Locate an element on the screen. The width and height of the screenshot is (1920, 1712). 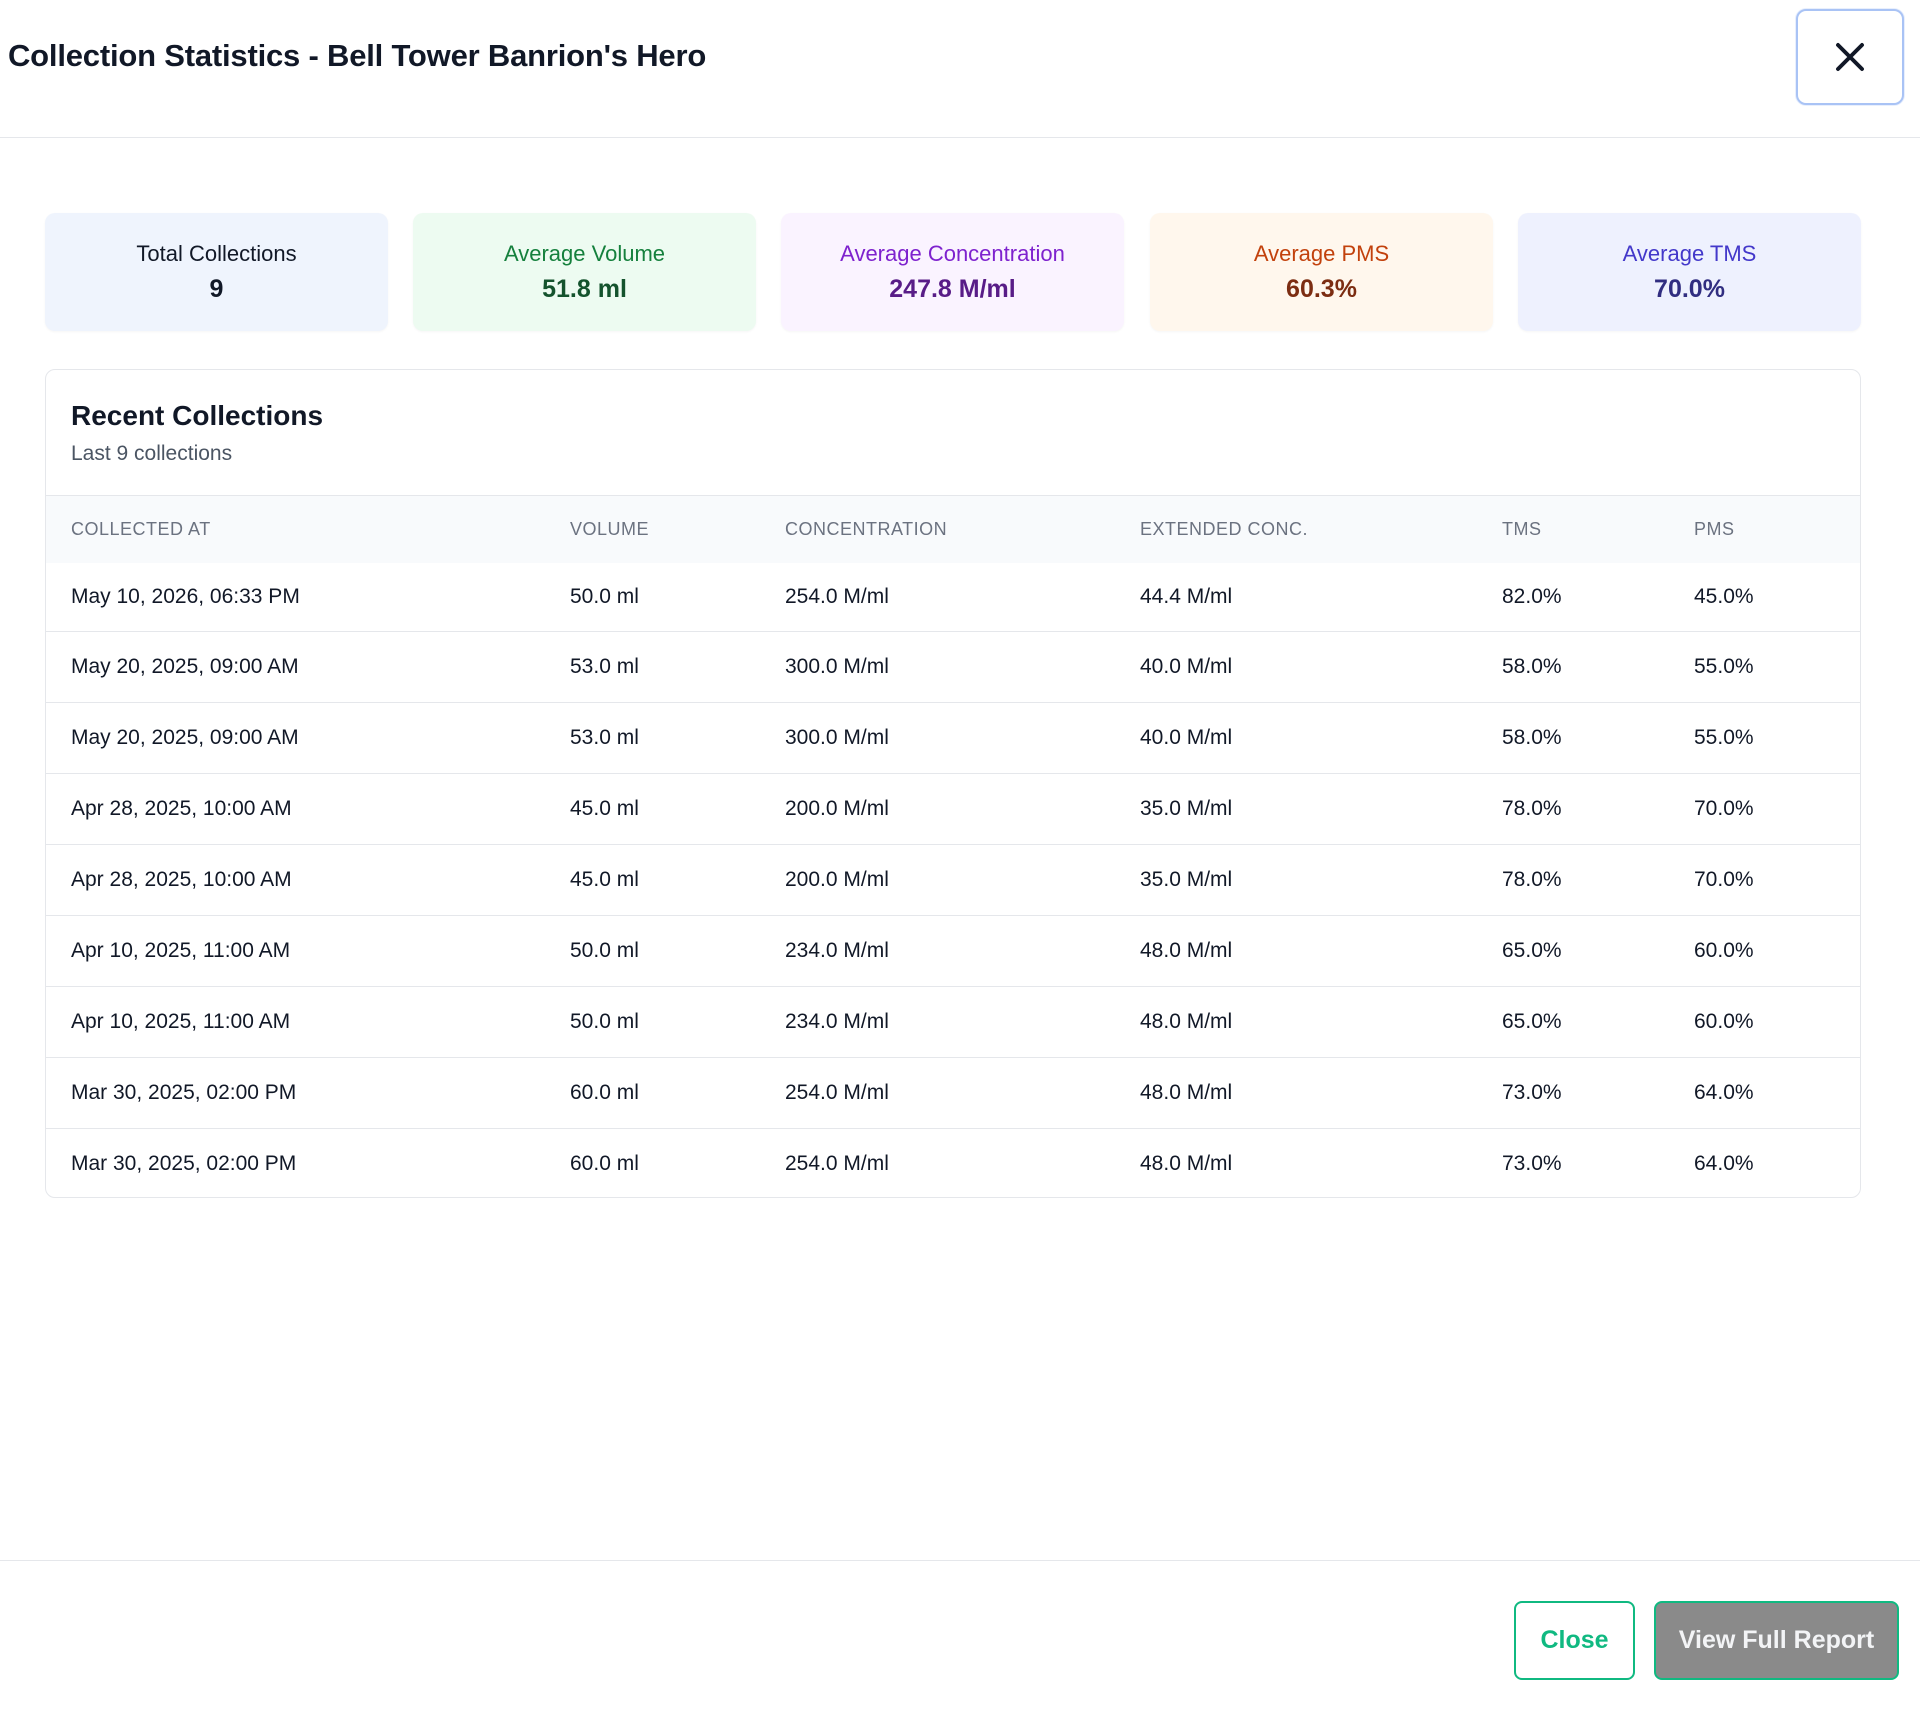
view-full-report-button: View Full Report is located at coordinates (1776, 1640).